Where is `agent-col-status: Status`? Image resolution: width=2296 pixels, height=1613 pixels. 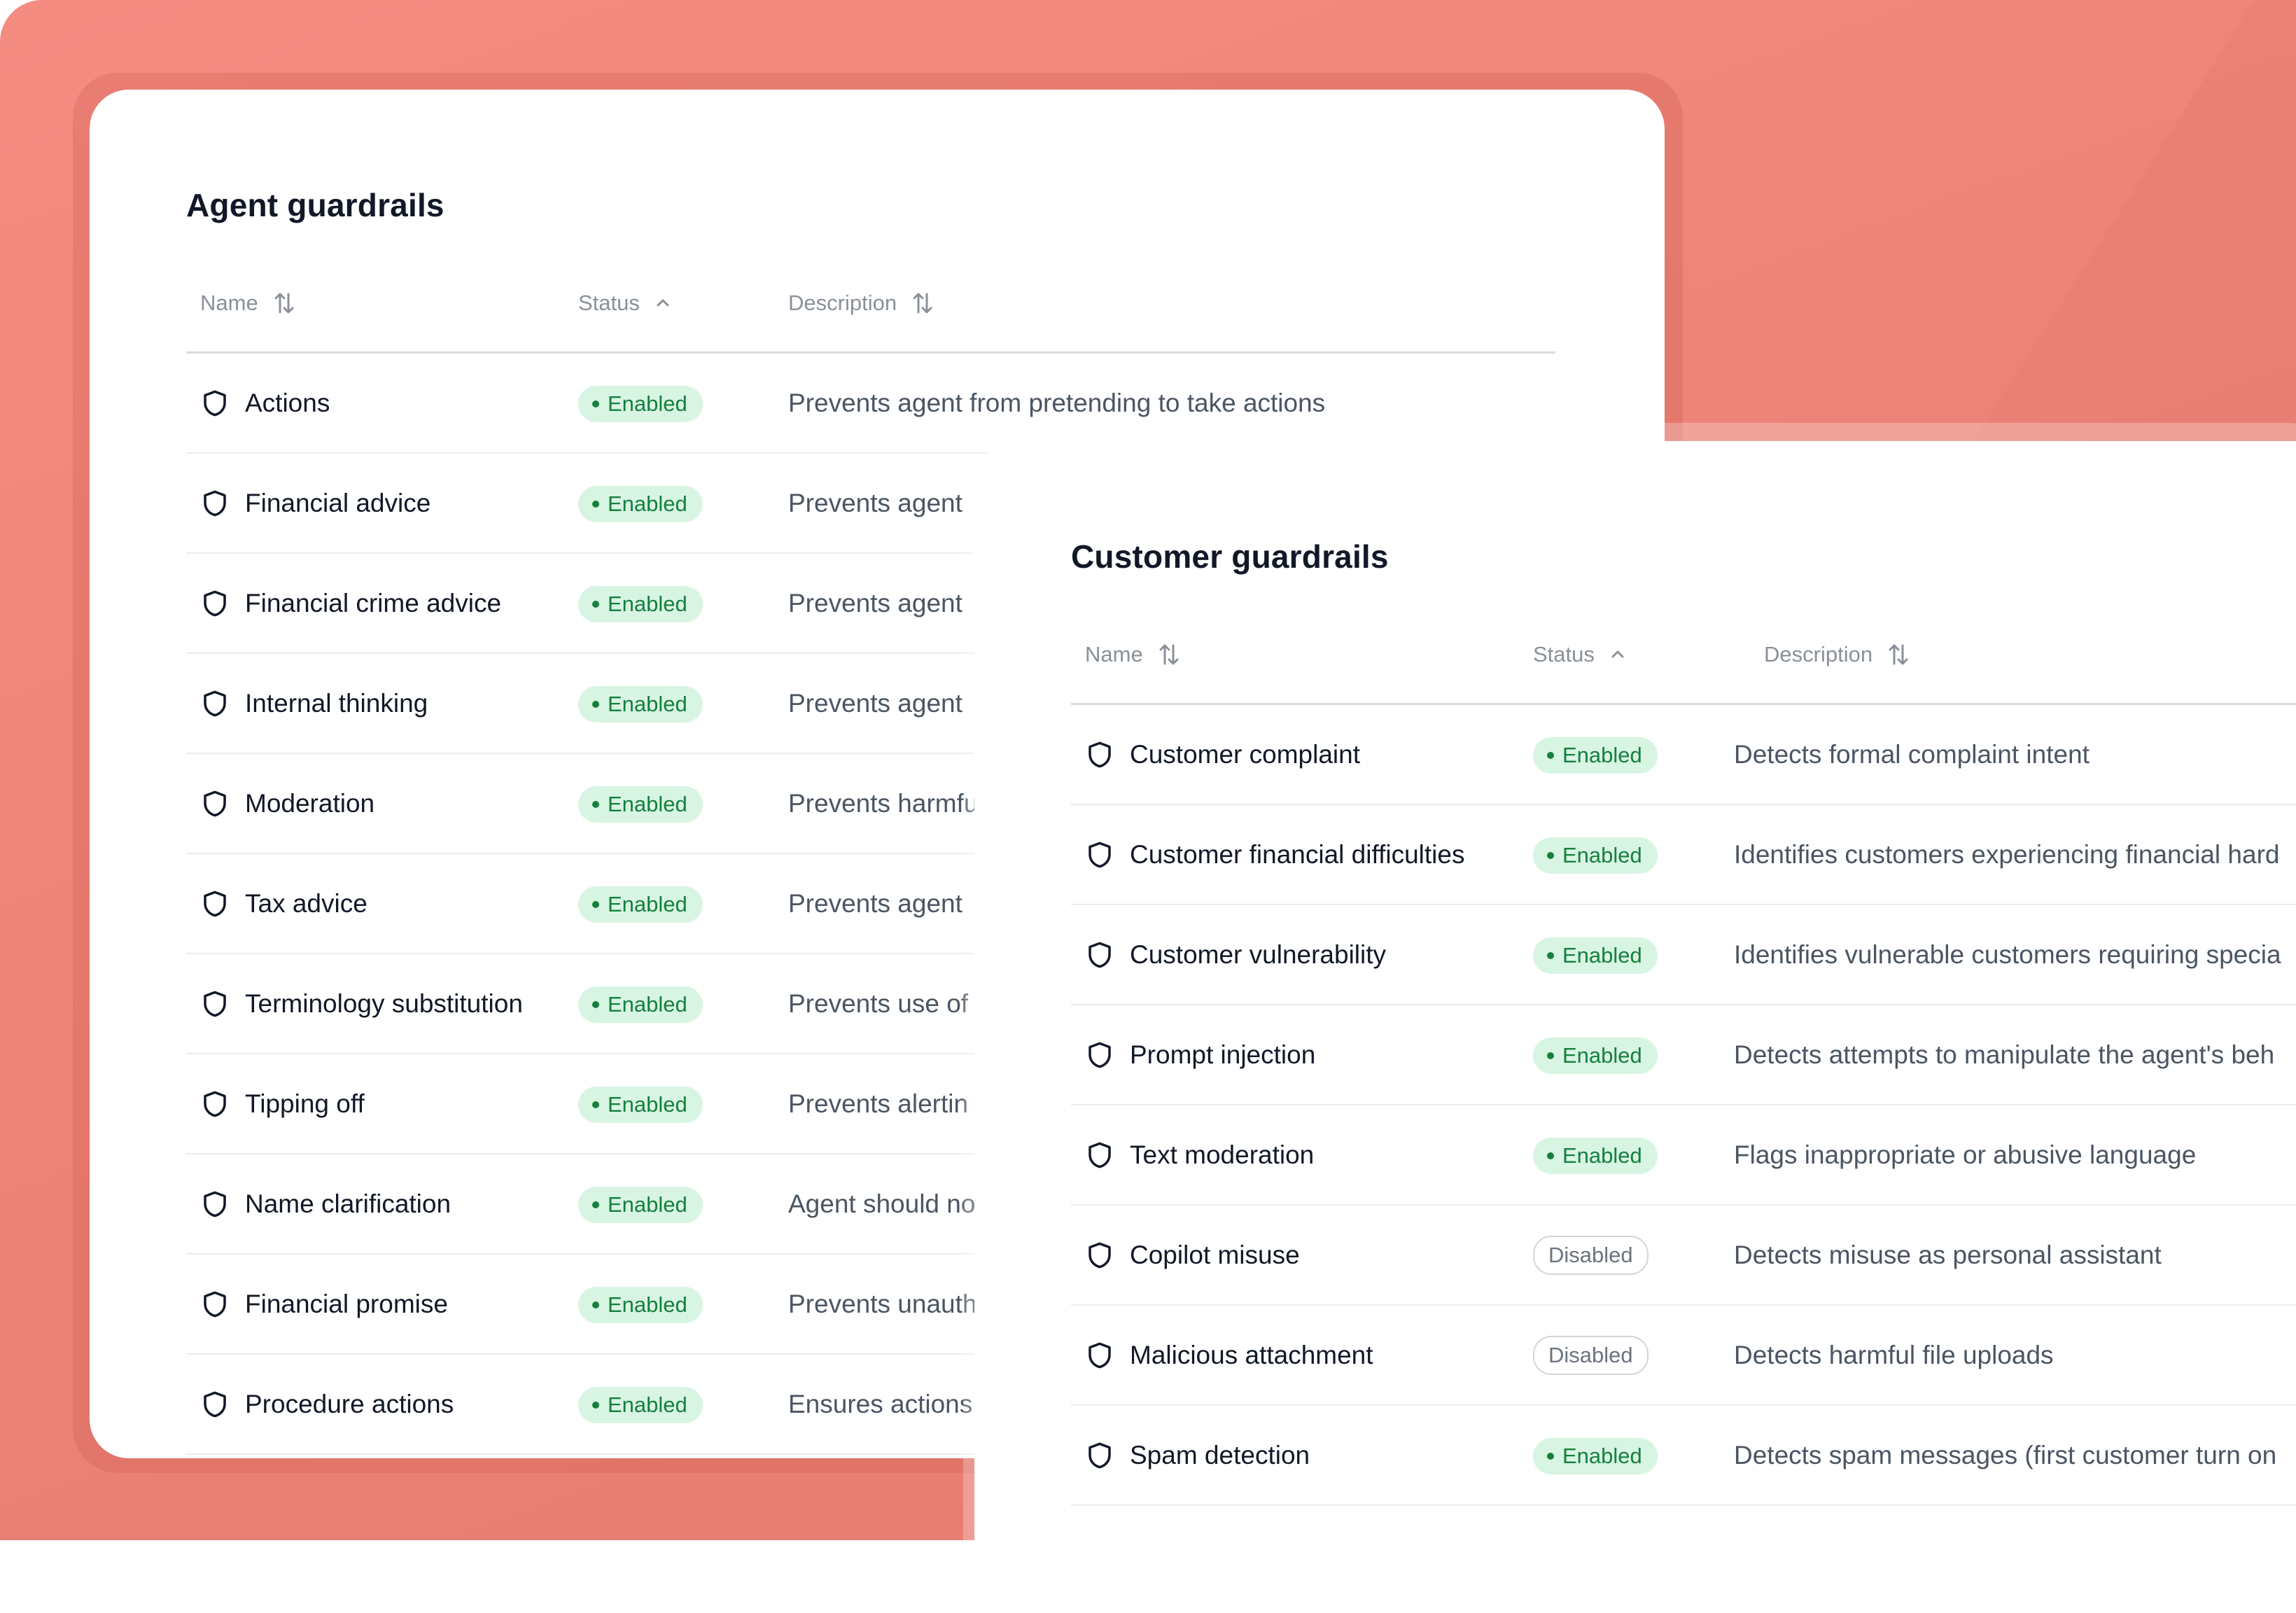
agent-col-status: Status is located at coordinates (676, 304).